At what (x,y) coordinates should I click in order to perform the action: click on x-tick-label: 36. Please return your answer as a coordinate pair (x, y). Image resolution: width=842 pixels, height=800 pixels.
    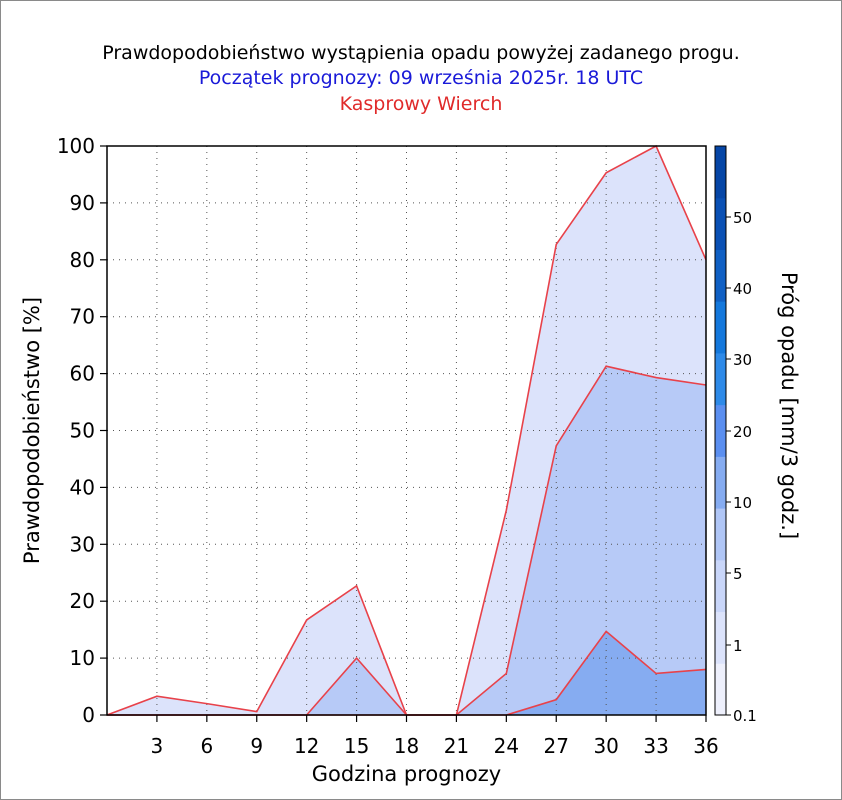
    Looking at the image, I should click on (705, 746).